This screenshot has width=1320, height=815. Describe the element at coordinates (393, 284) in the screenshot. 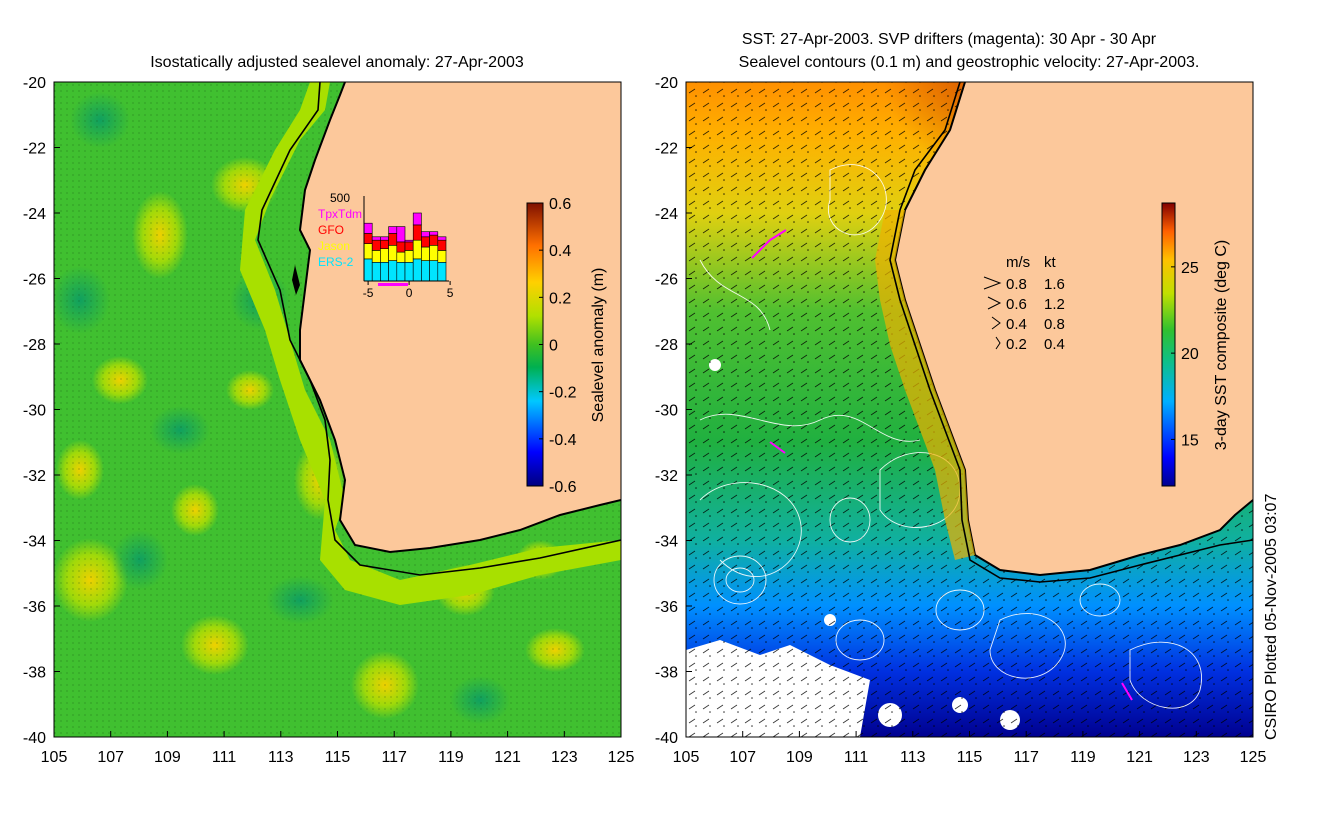

I see `inset-date-marker` at that location.